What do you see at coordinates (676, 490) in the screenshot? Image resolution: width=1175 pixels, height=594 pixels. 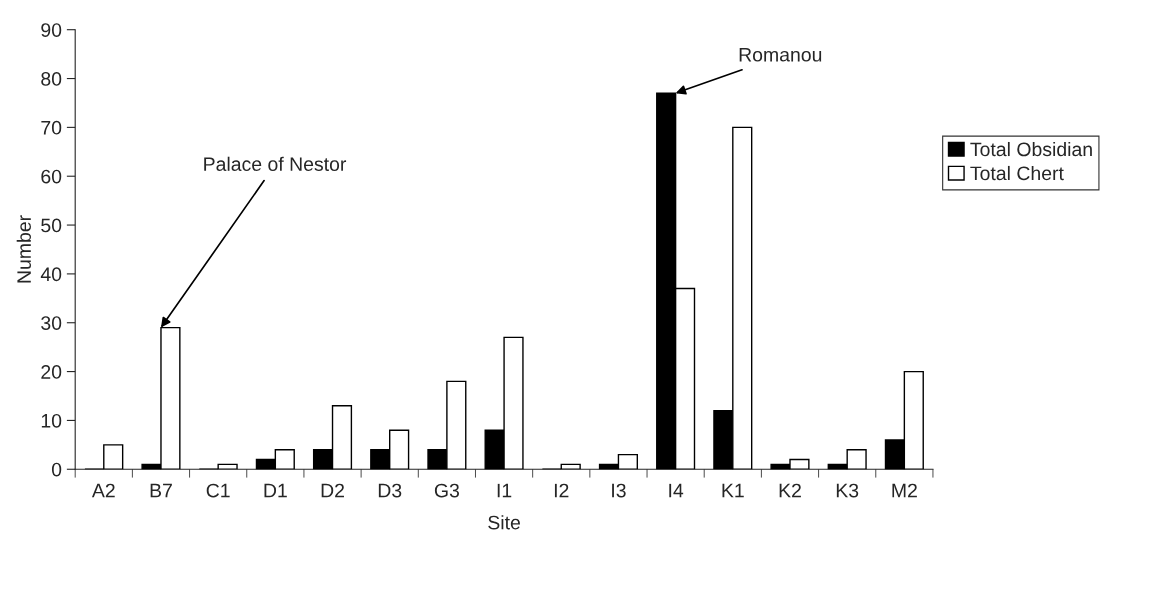 I see `x-tick-label: I4` at bounding box center [676, 490].